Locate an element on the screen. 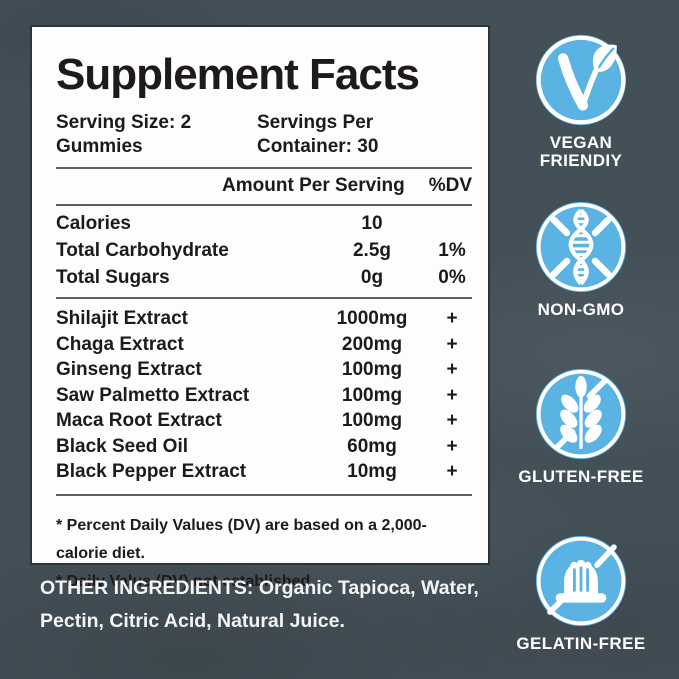  ingredient-name: Ginseng Extract is located at coordinates (129, 369).